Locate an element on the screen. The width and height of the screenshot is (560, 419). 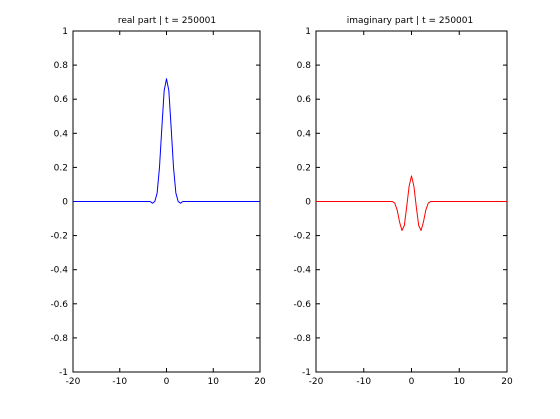
chart-title: real part | t = 250001 is located at coordinates (167, 21).